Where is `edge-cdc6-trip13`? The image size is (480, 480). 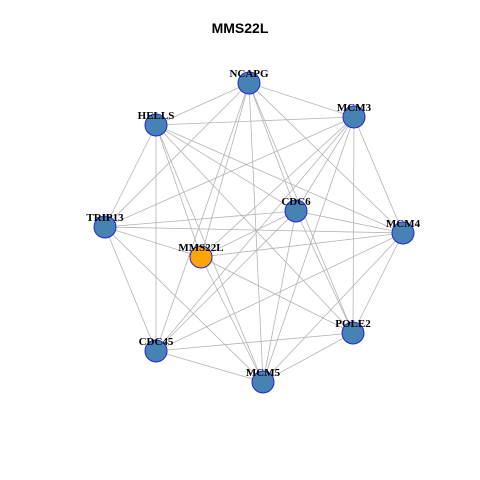 edge-cdc6-trip13 is located at coordinates (200, 219).